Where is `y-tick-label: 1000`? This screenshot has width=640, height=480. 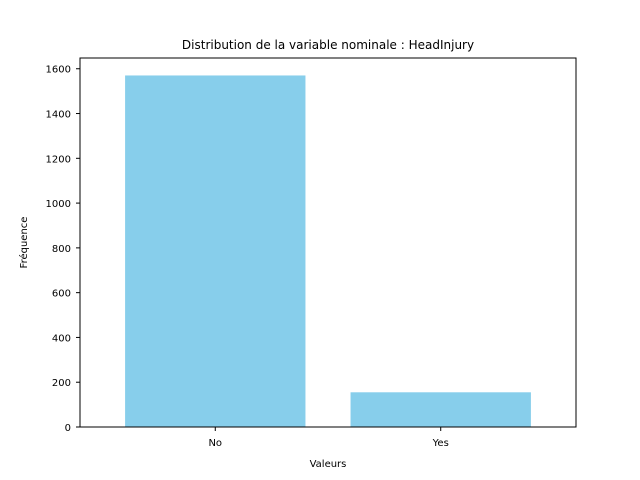
y-tick-label: 1000 is located at coordinates (58, 204).